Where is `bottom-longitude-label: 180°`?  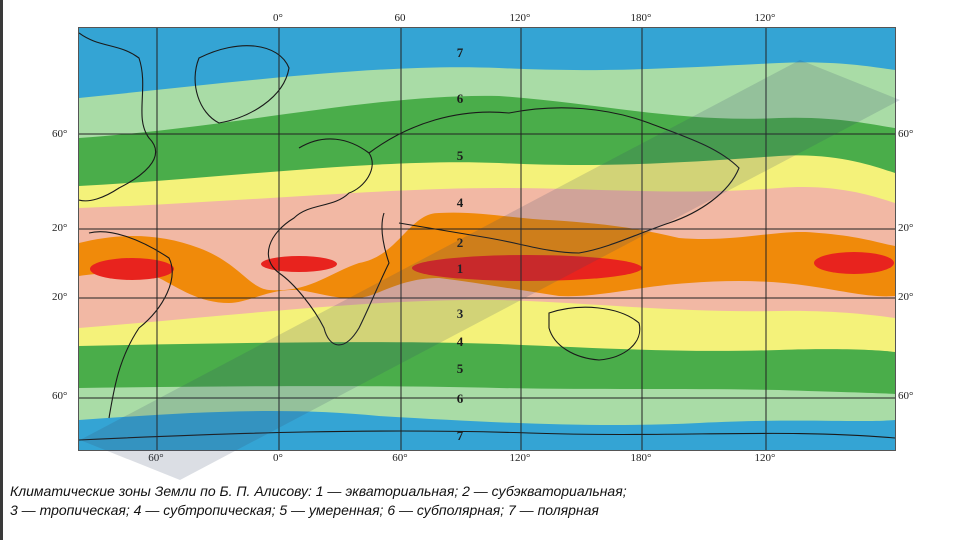
bottom-longitude-label: 180° is located at coordinates (641, 458).